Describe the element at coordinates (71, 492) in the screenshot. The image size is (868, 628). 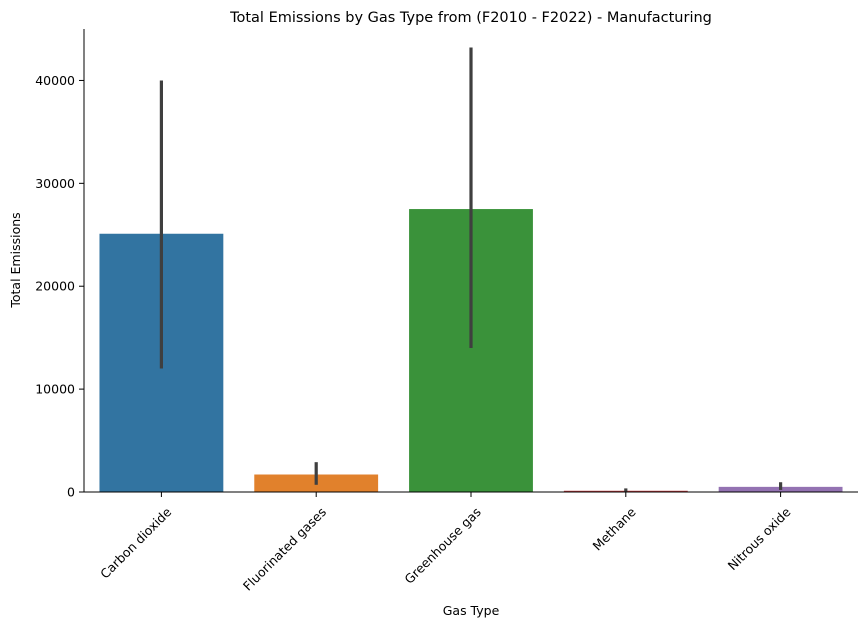
I see `y-tick-label-0: 0` at that location.